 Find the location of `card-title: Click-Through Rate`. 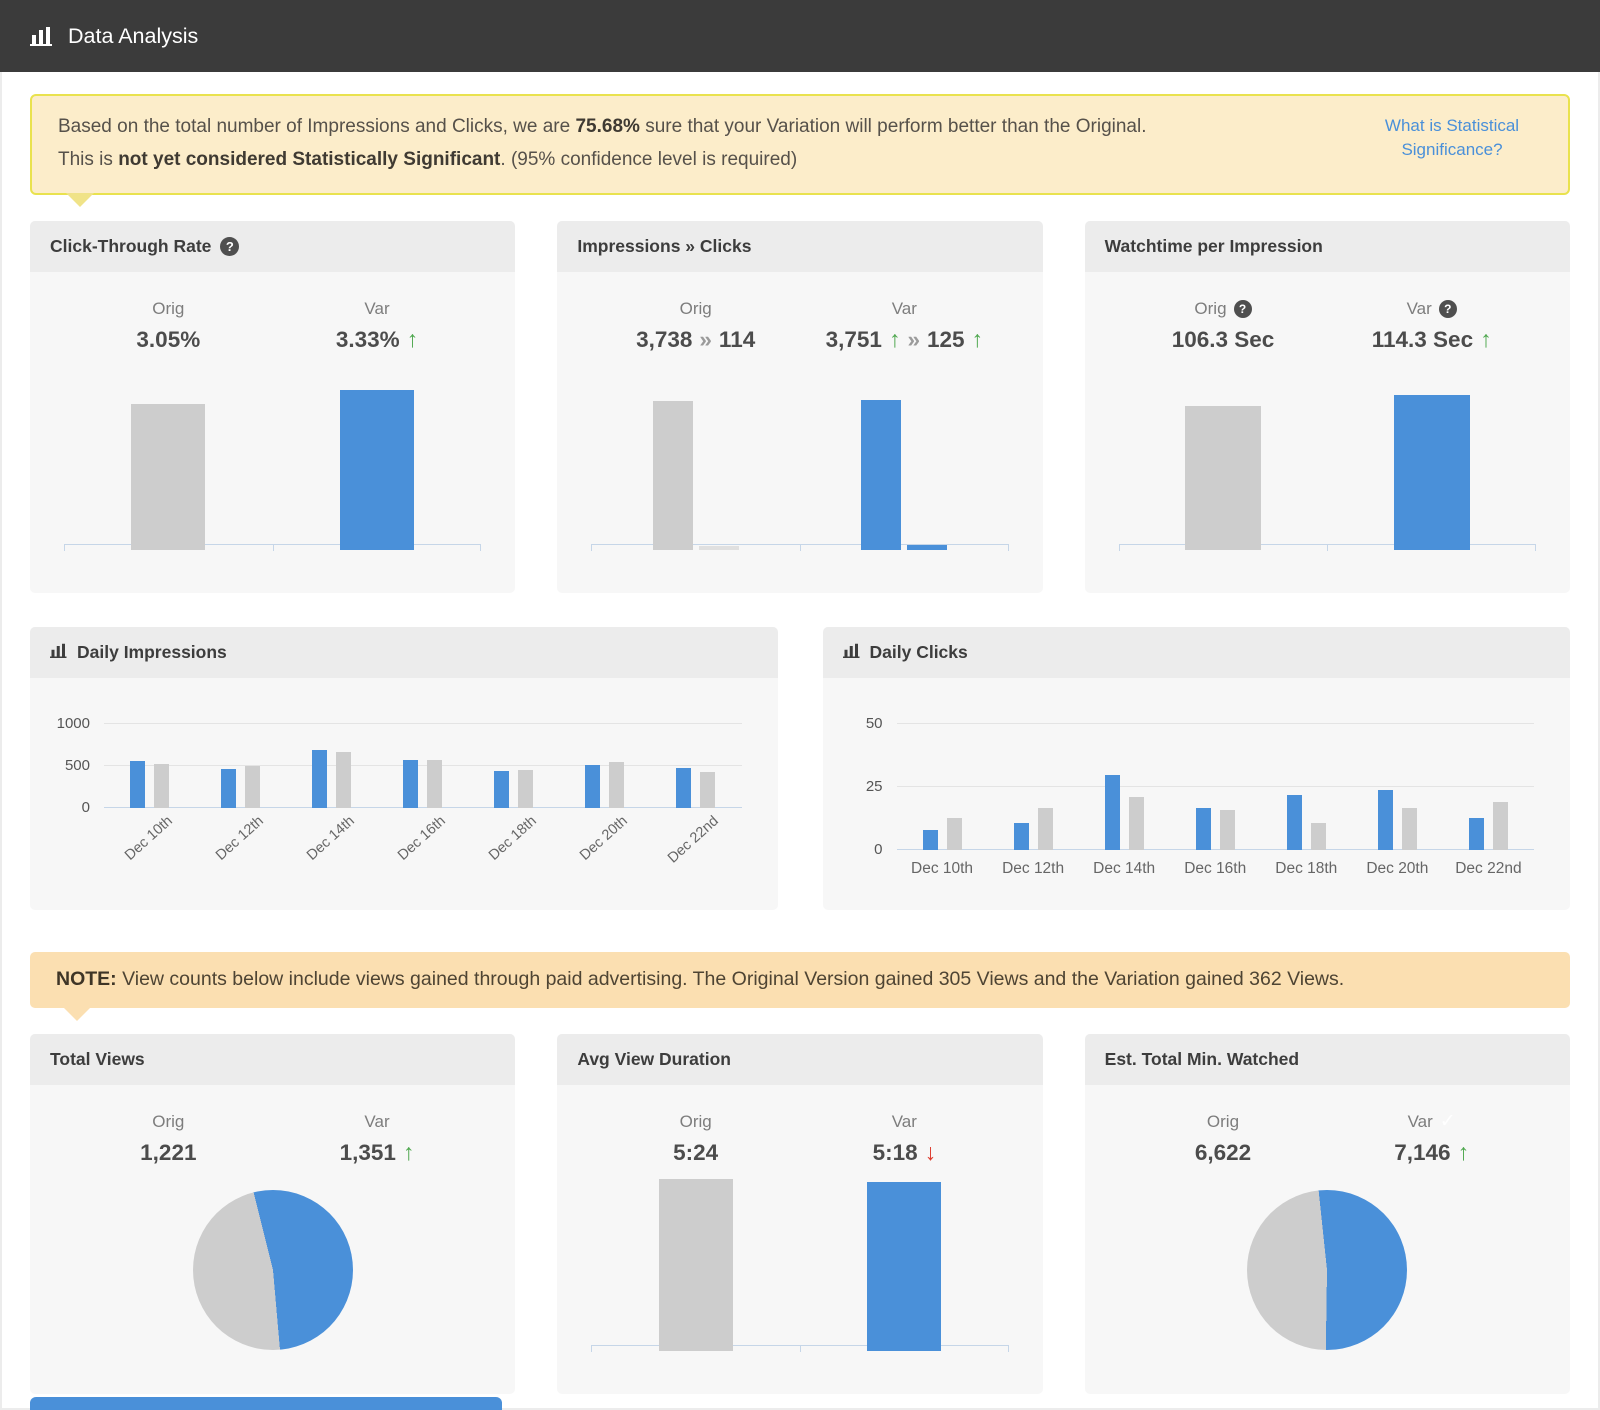

card-title: Click-Through Rate is located at coordinates (131, 246).